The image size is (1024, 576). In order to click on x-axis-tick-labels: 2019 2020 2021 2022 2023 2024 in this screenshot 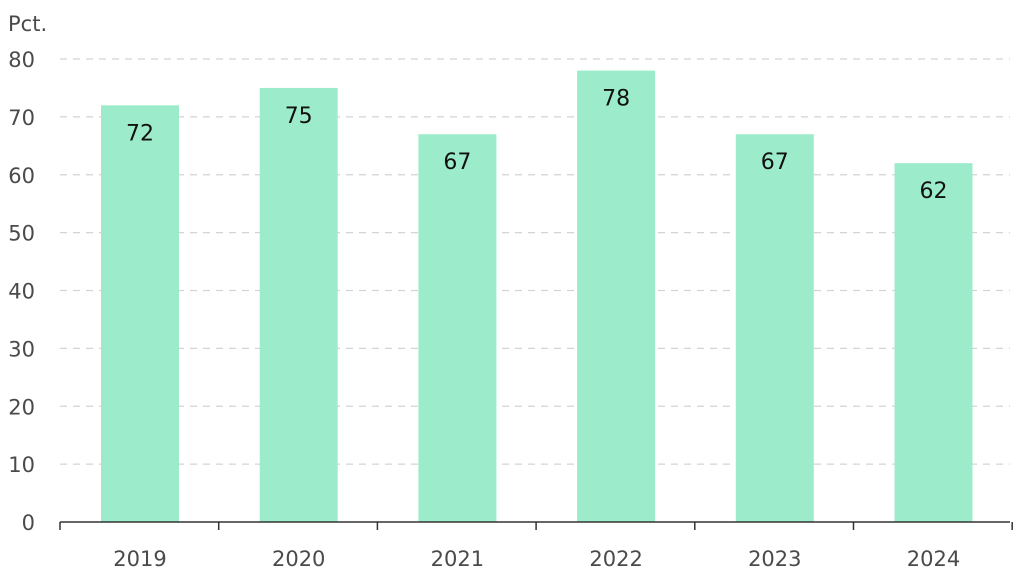, I will do `click(536, 559)`.